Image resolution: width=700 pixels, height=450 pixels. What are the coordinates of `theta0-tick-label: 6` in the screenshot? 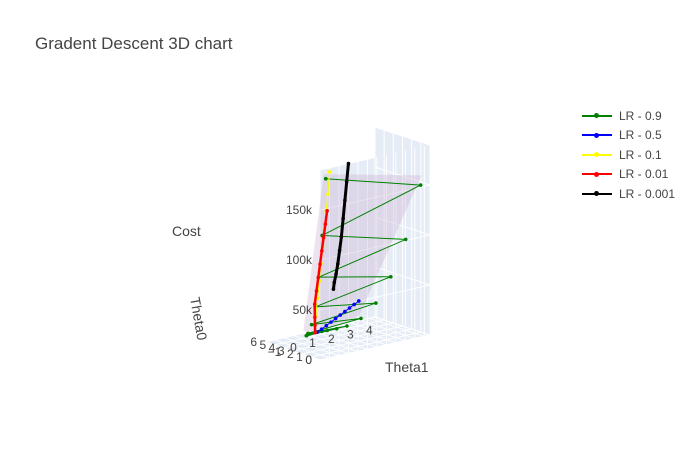 It's located at (253, 342).